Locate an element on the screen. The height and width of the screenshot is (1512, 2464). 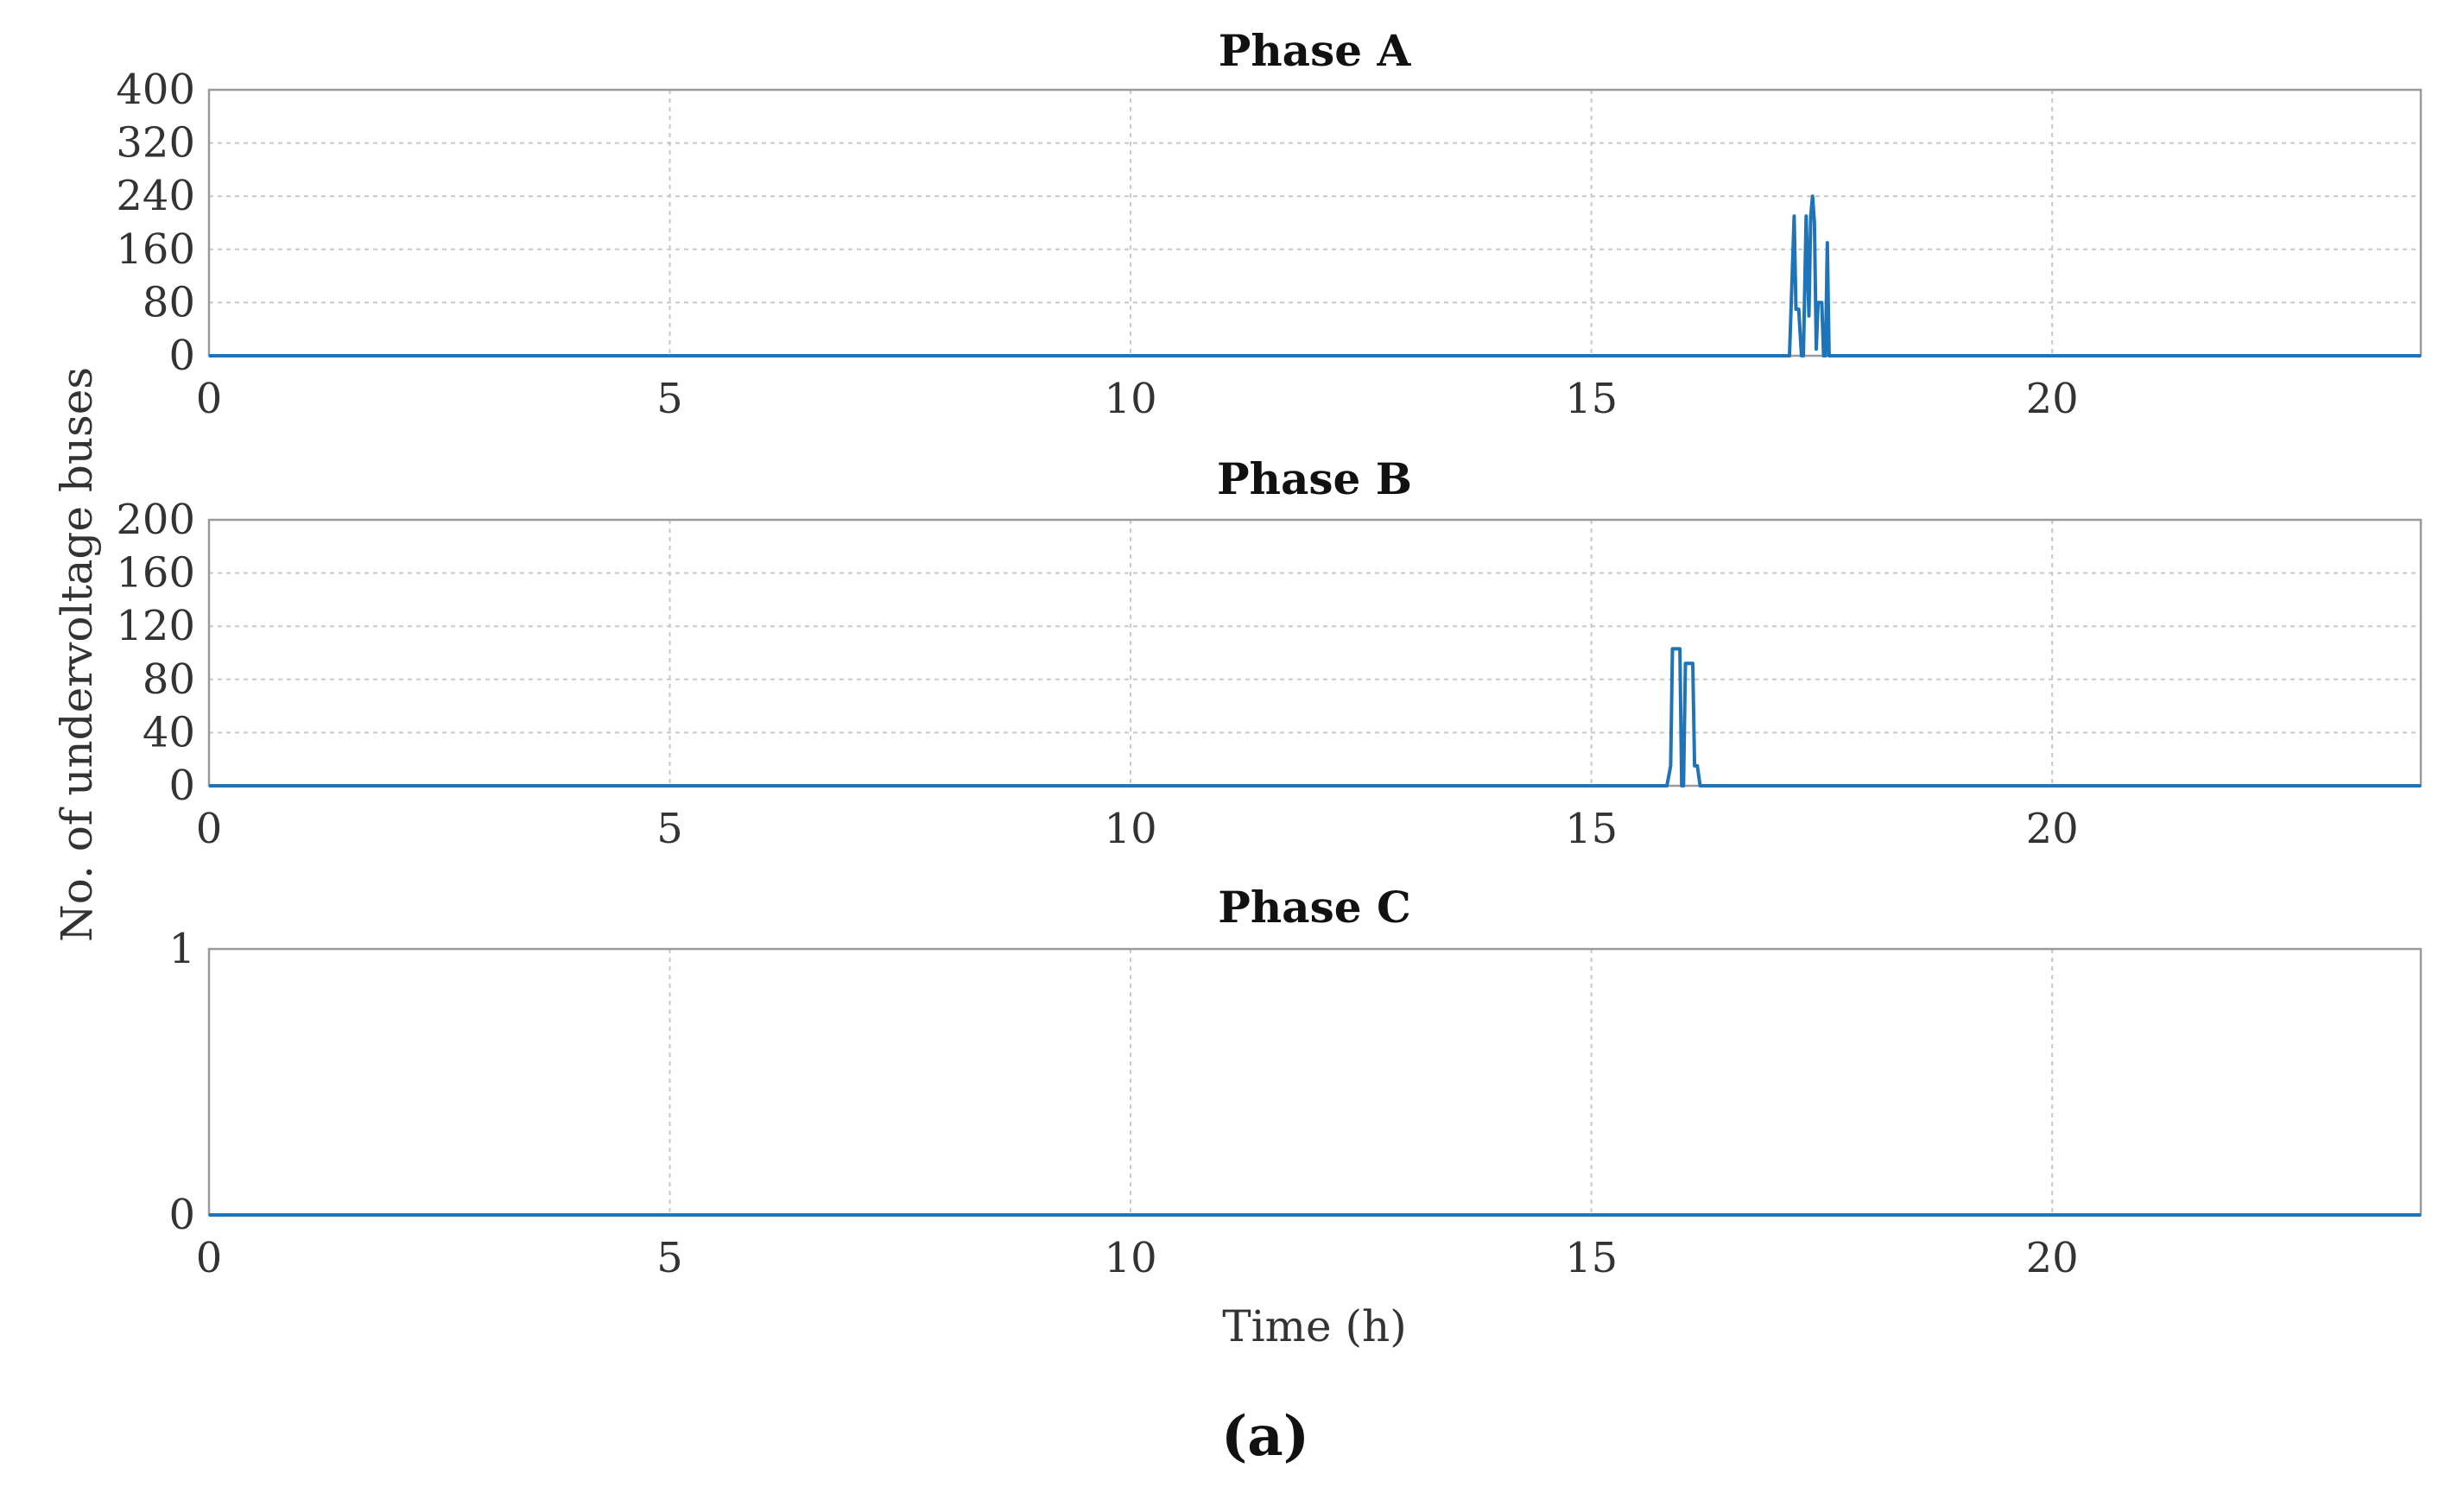
y-tick-label-phase-a-0: 0 is located at coordinates (181, 356).